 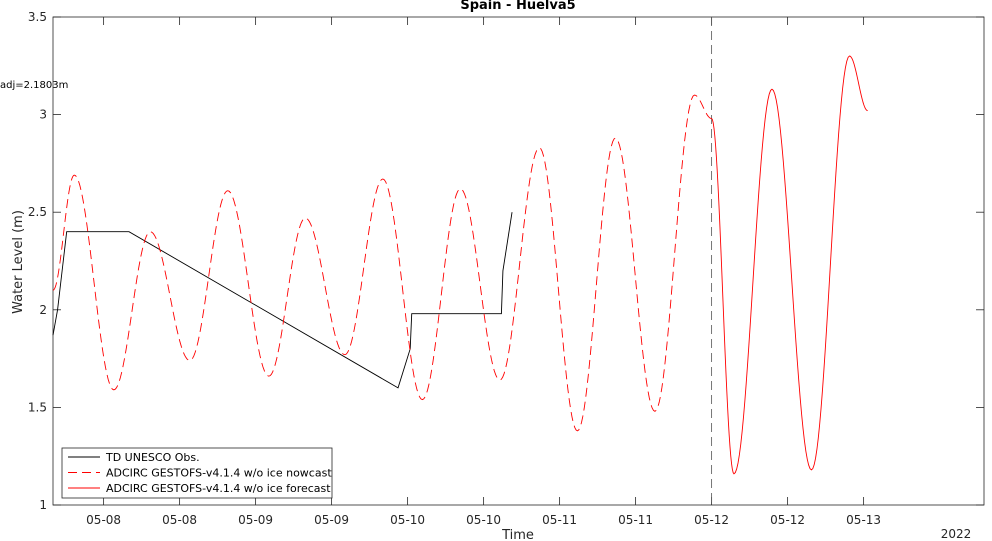 I want to click on chart-title: Spain - Huelva5, so click(x=517, y=6).